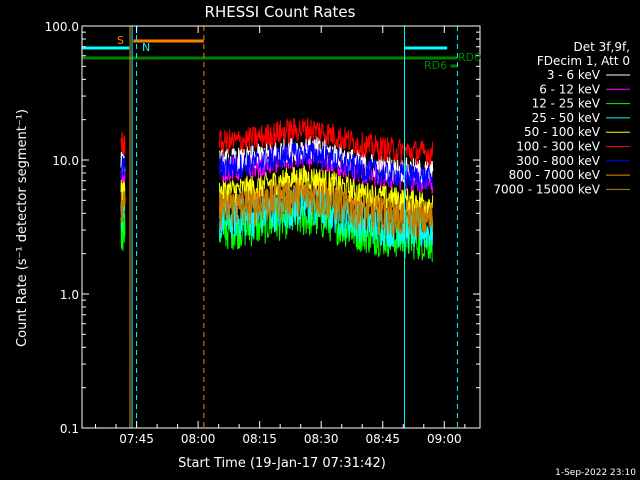 The image size is (640, 480). I want to click on legend-item-5: 100 - 300 keV, so click(558, 147).